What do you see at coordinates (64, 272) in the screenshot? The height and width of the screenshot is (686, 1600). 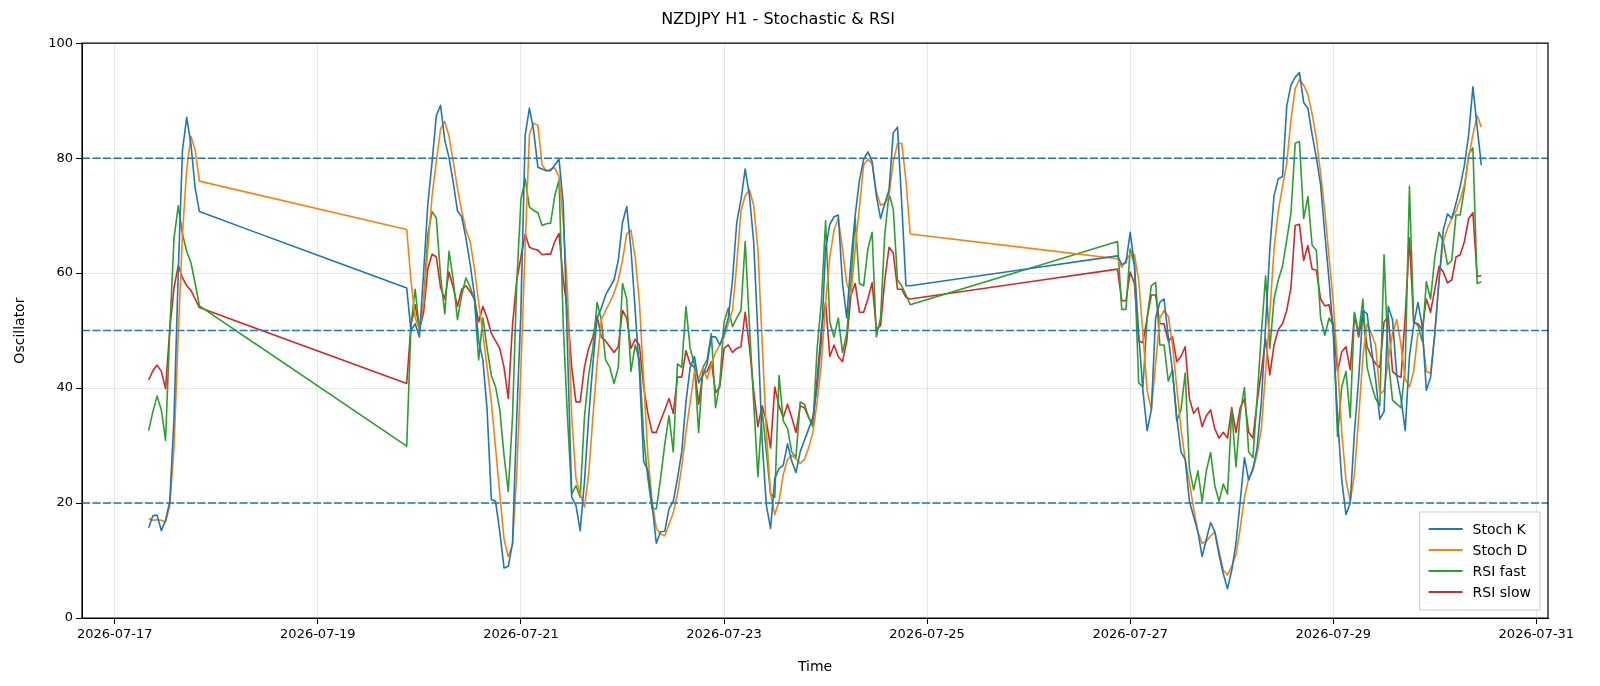 I see `y-tick-label: 60` at bounding box center [64, 272].